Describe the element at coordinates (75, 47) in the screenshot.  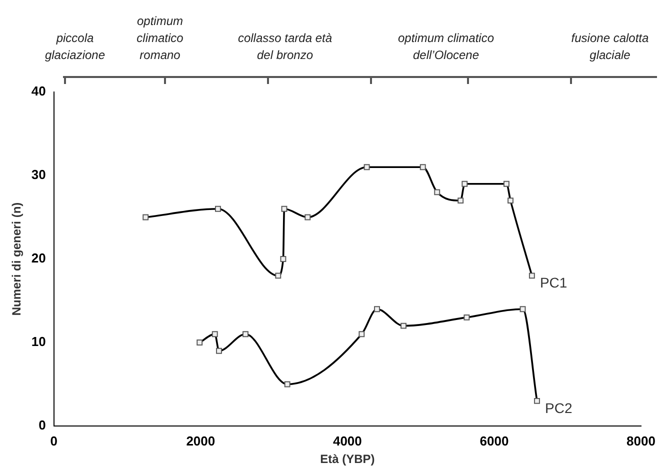
I see `text: piccola glaciazione` at that location.